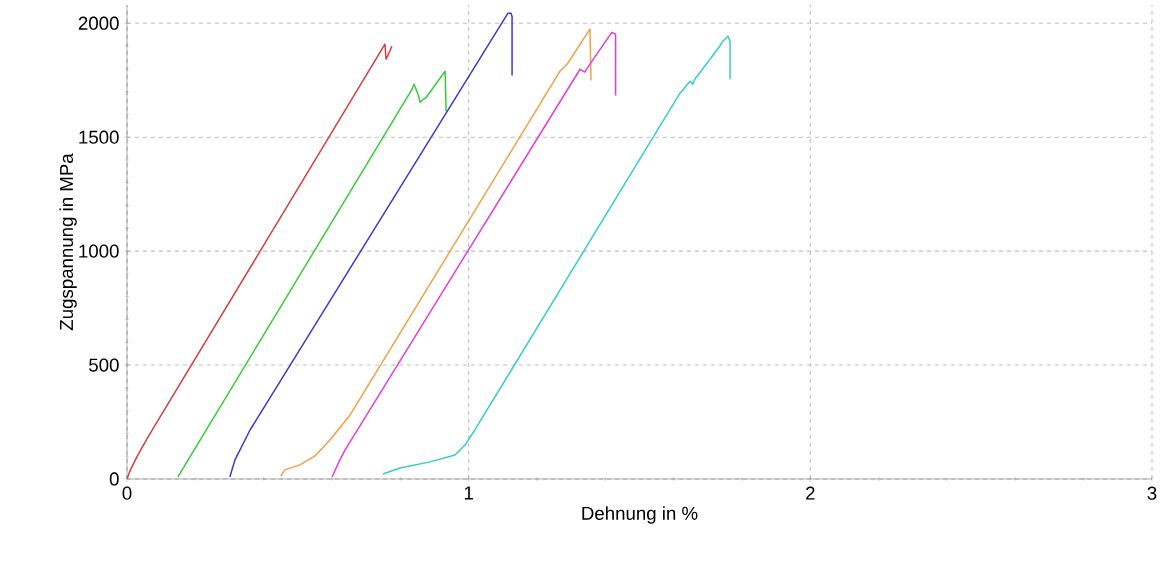 The height and width of the screenshot is (563, 1164). What do you see at coordinates (640, 515) in the screenshot?
I see `x-axis-title: Dehnung in %` at bounding box center [640, 515].